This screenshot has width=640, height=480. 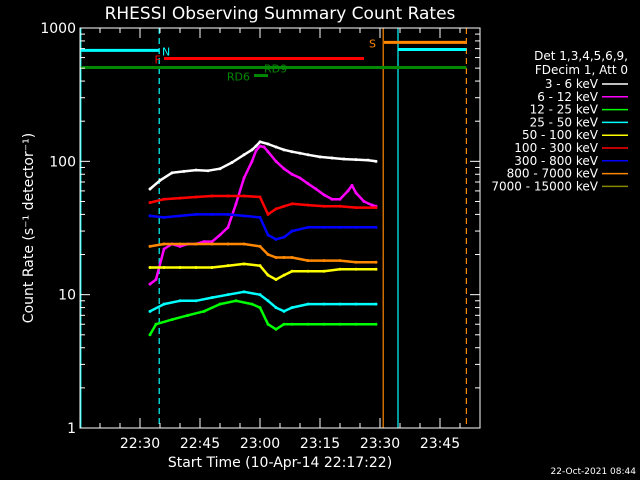 I want to click on flag-bars: NF RD9 RD6 S, so click(x=273, y=60).